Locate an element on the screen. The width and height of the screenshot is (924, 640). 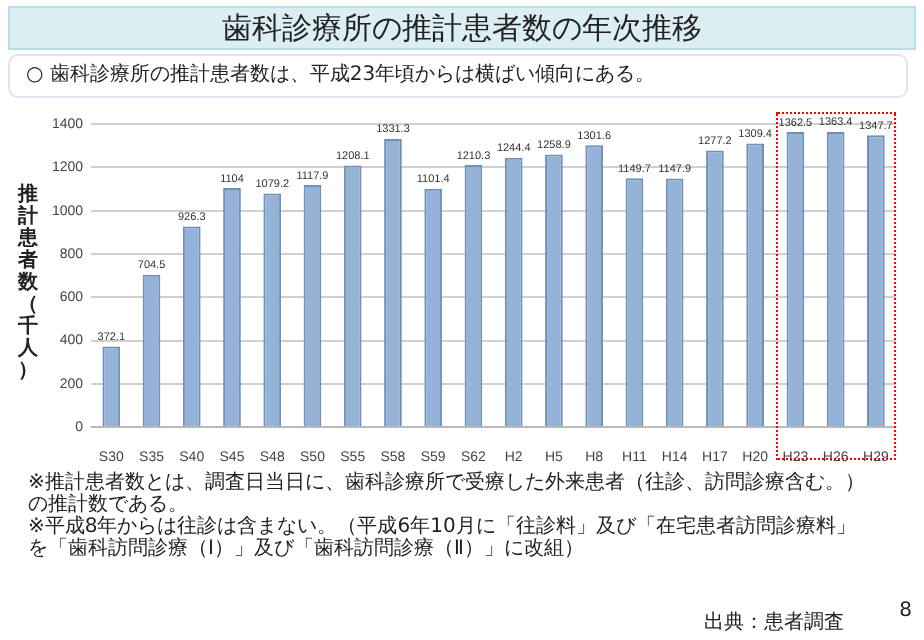
chart-title: 歯科診療所の推計患者数の年次推移 is located at coordinates (462, 28).